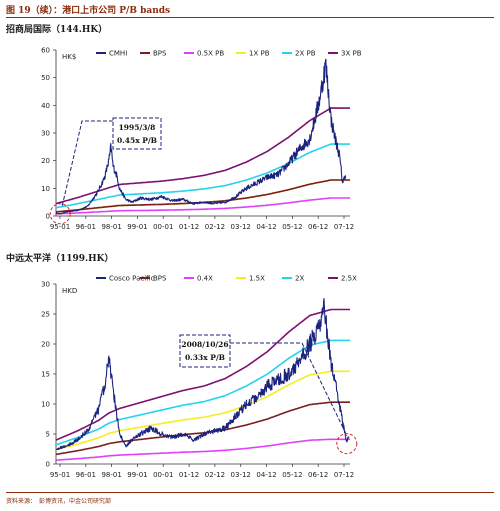  I want to click on legend-label: 1X PB, so click(259, 54).